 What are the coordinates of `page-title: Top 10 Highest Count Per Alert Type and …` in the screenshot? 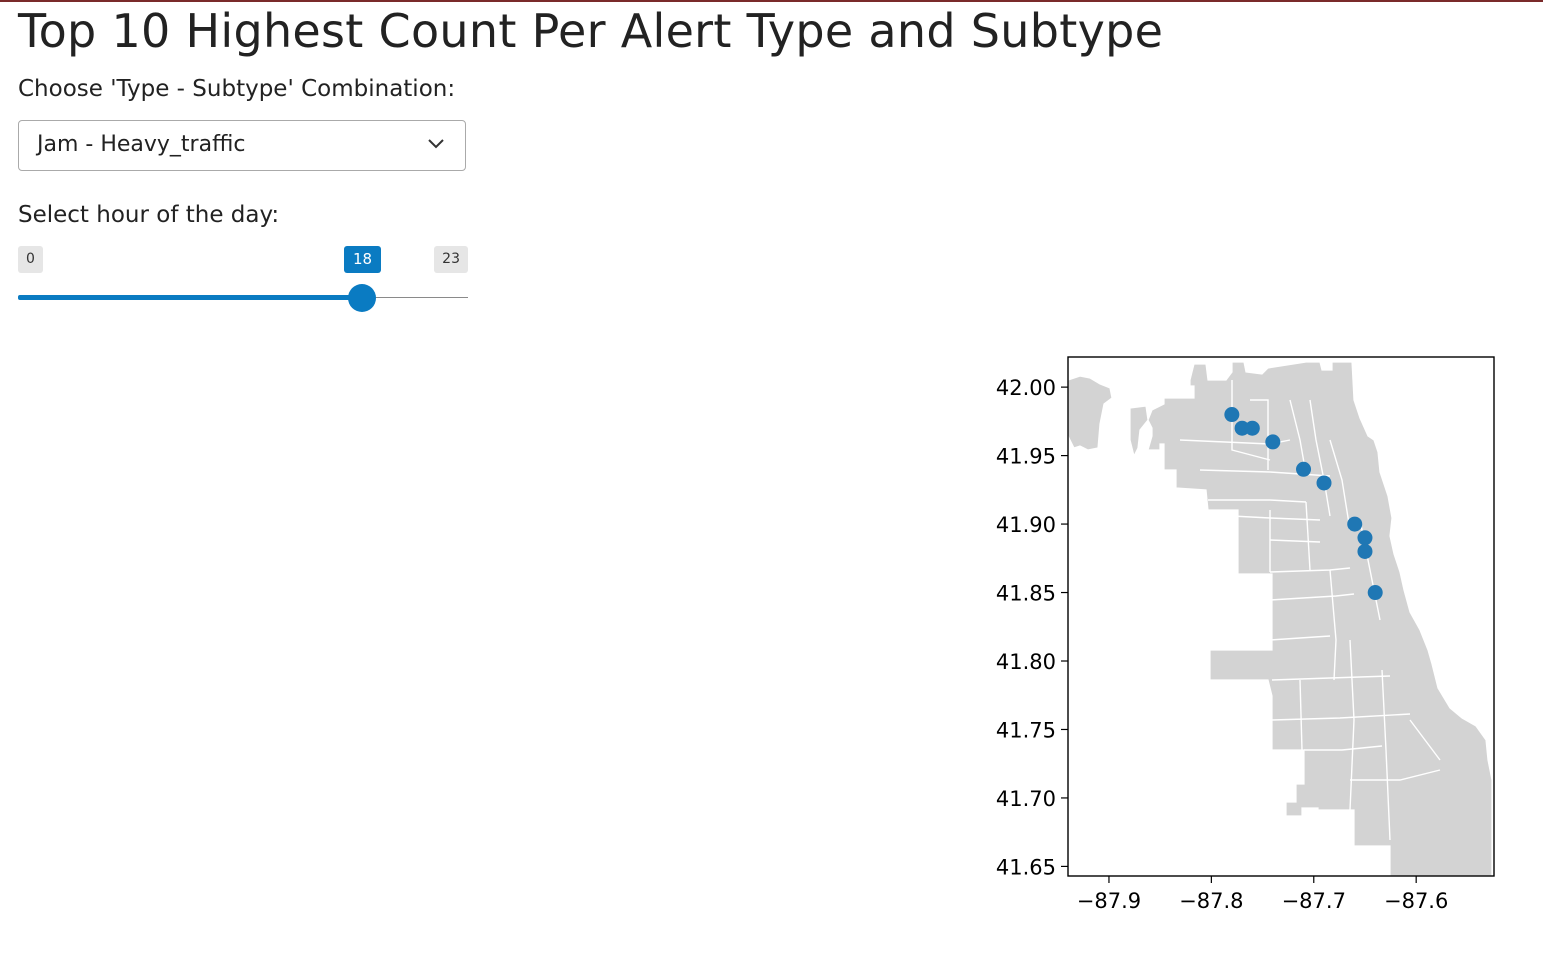 It's located at (591, 31).